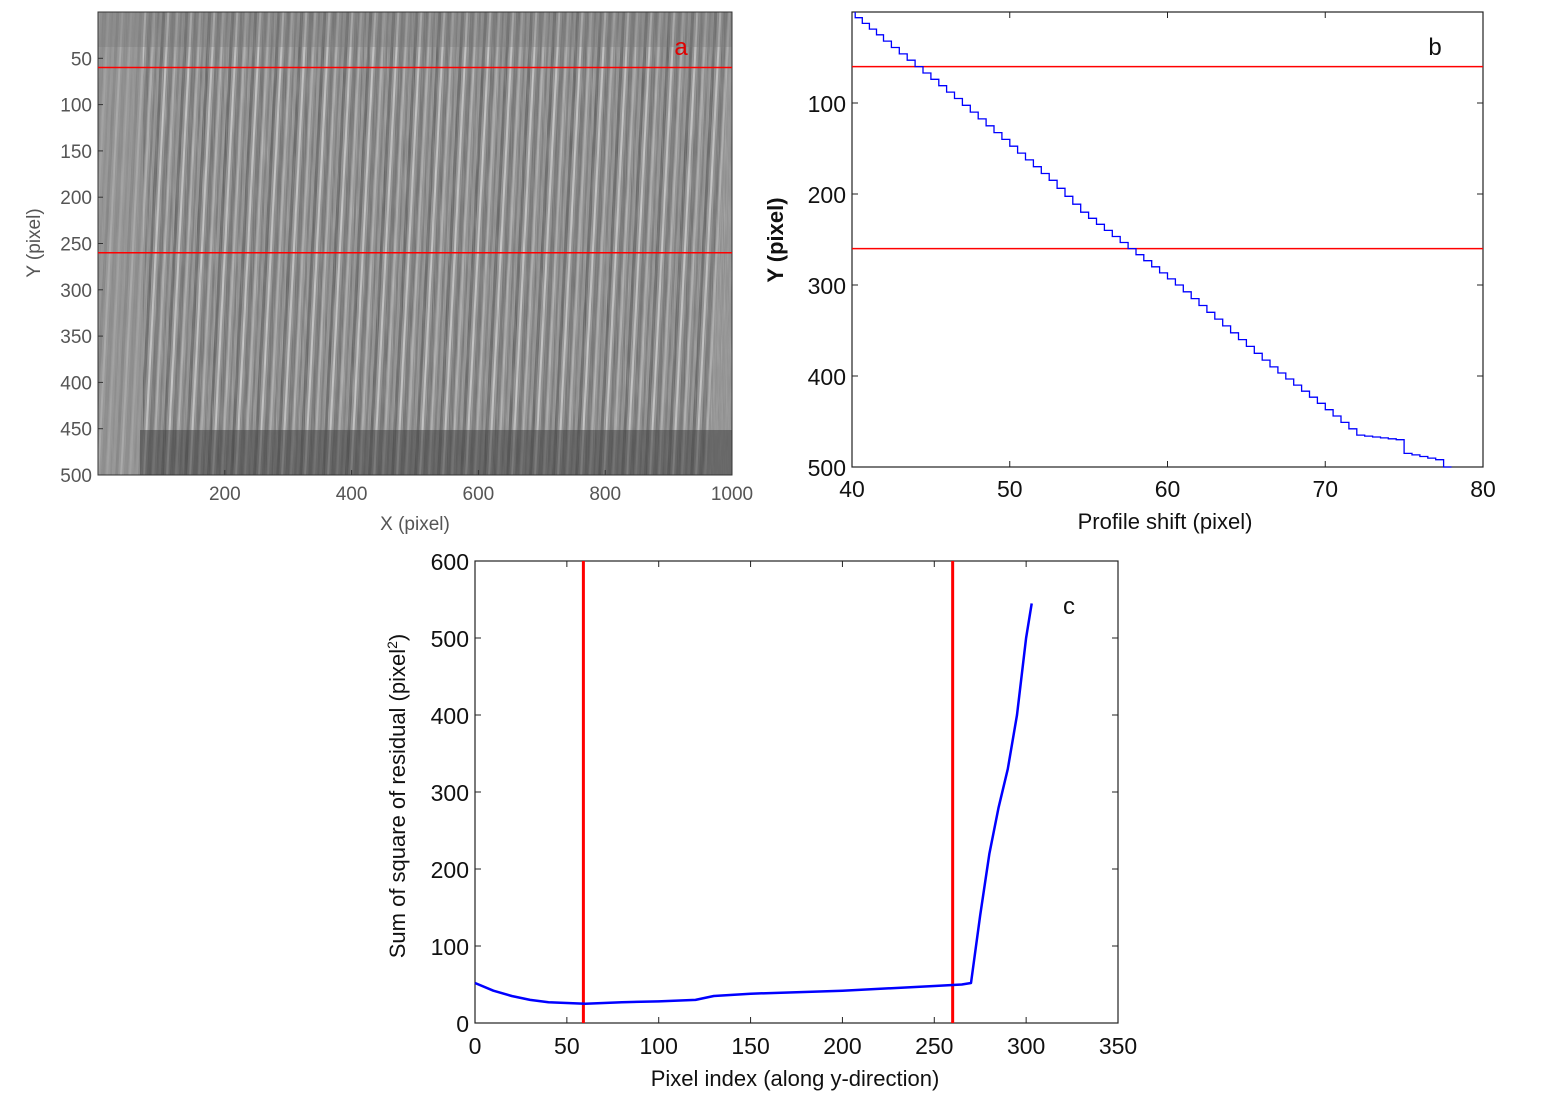 The width and height of the screenshot is (1550, 1104). I want to click on panel-c-y-axis-label-end: ), so click(397, 637).